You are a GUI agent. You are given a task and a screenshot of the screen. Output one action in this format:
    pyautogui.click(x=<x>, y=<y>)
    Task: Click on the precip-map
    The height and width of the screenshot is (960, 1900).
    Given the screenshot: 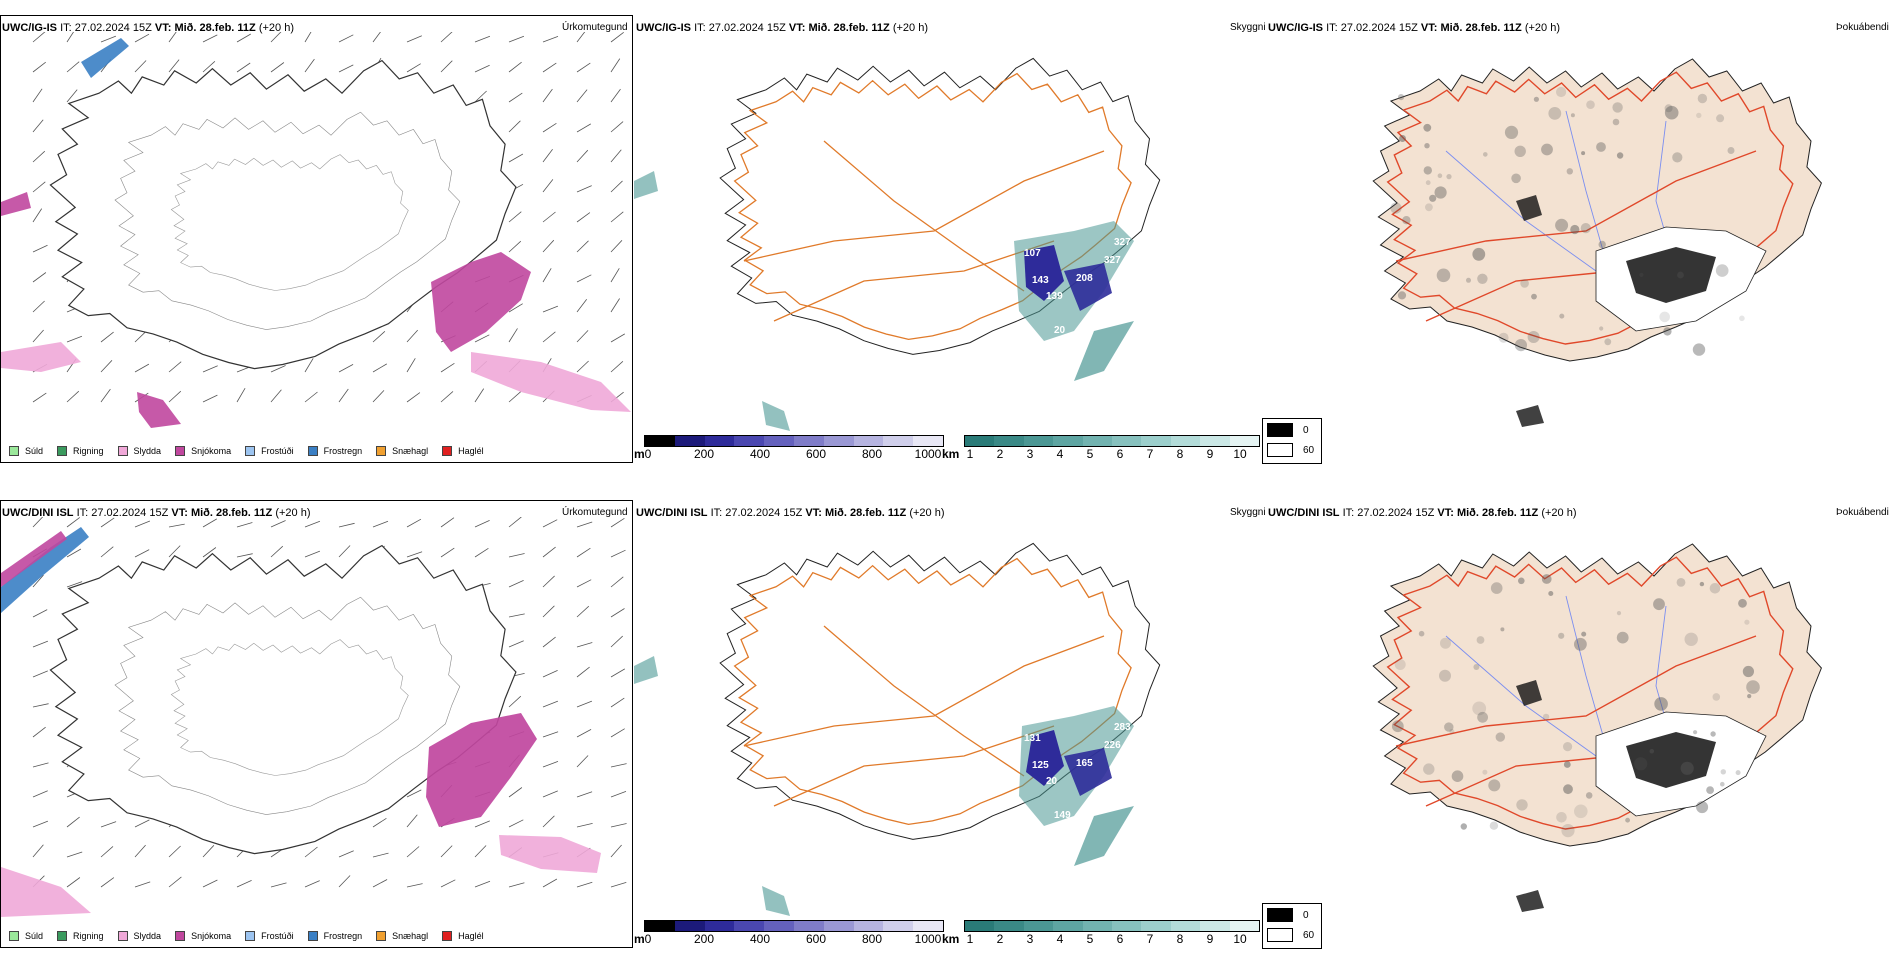 What is the action you would take?
    pyautogui.click(x=316, y=230)
    